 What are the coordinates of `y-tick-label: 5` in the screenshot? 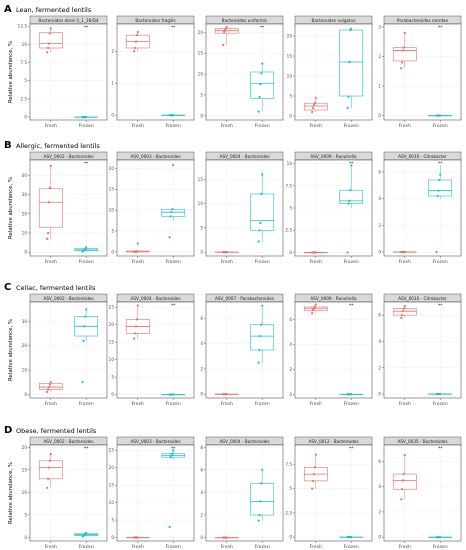 It's located at (290, 96).